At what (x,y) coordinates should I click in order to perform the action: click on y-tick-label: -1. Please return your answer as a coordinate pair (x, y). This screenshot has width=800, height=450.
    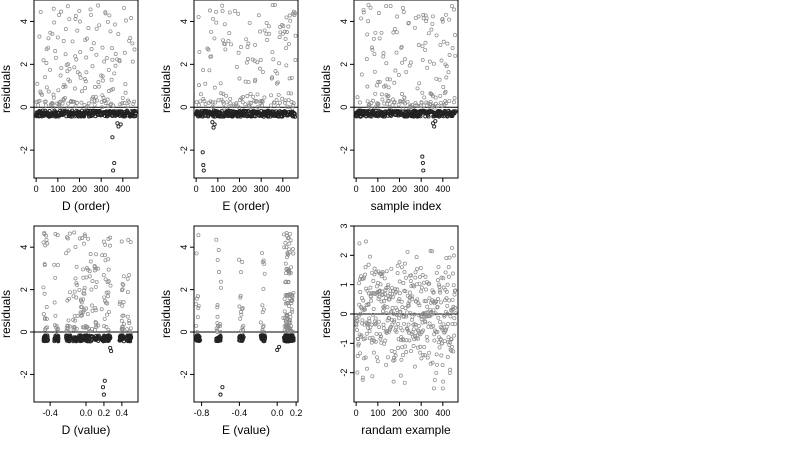
    Looking at the image, I should click on (344, 343).